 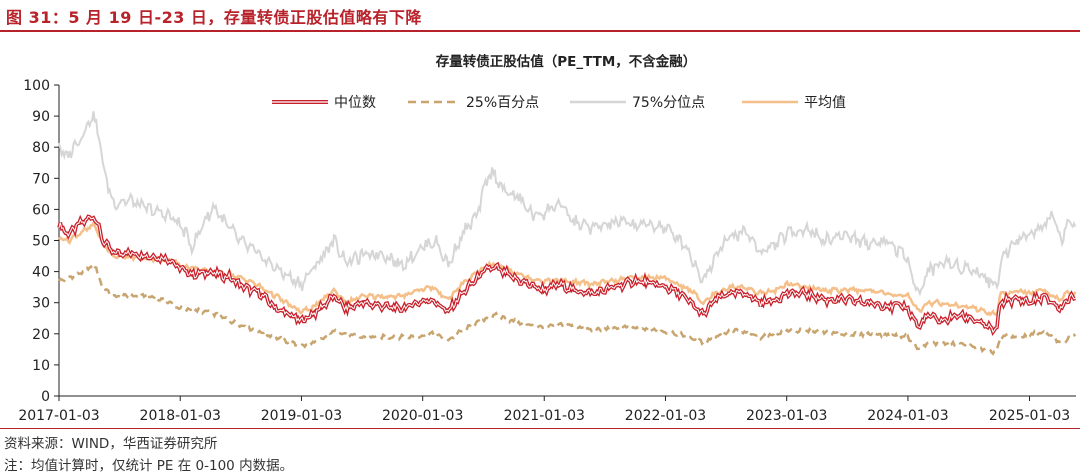 I want to click on legend-p25: 25%百分点, so click(x=473, y=103).